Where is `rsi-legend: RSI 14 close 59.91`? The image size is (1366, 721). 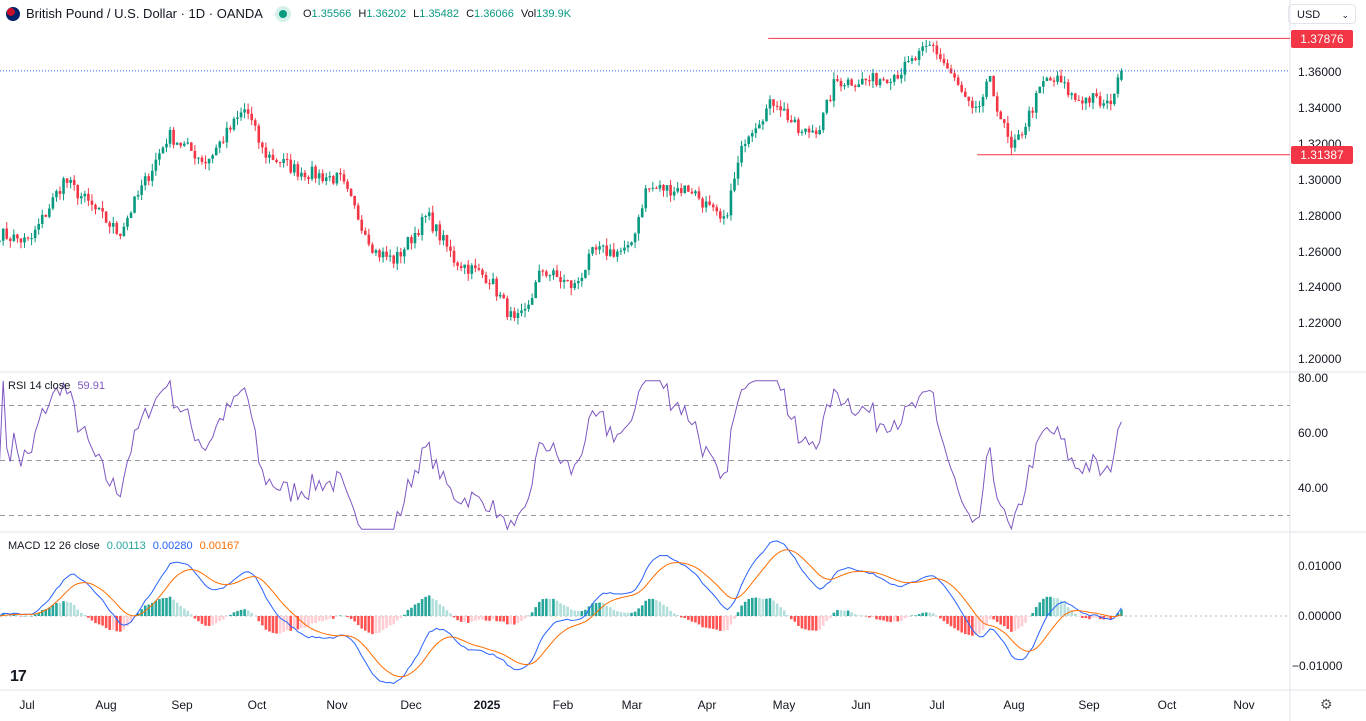
rsi-legend: RSI 14 close 59.91 is located at coordinates (56, 386).